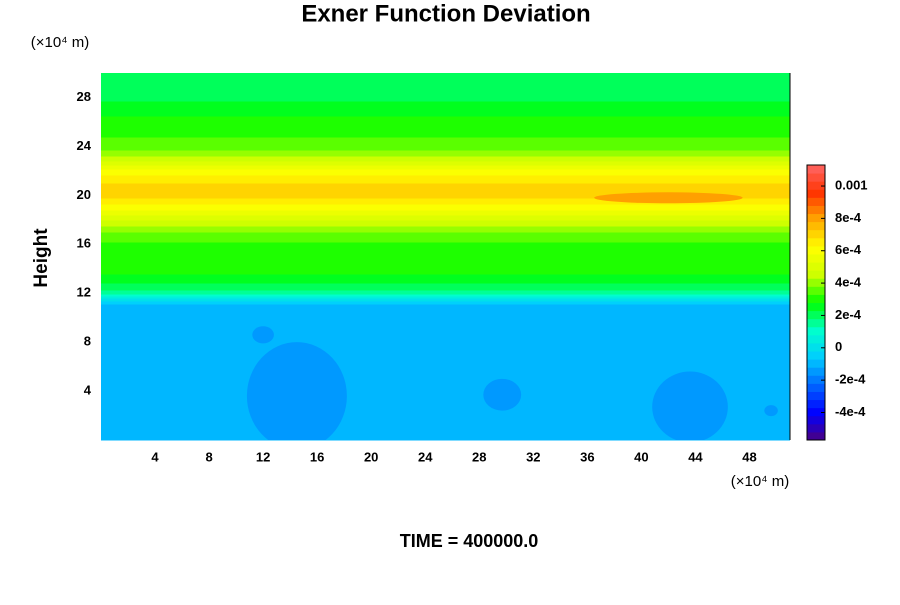 The width and height of the screenshot is (900, 605). I want to click on x-tick-label: 12, so click(263, 456).